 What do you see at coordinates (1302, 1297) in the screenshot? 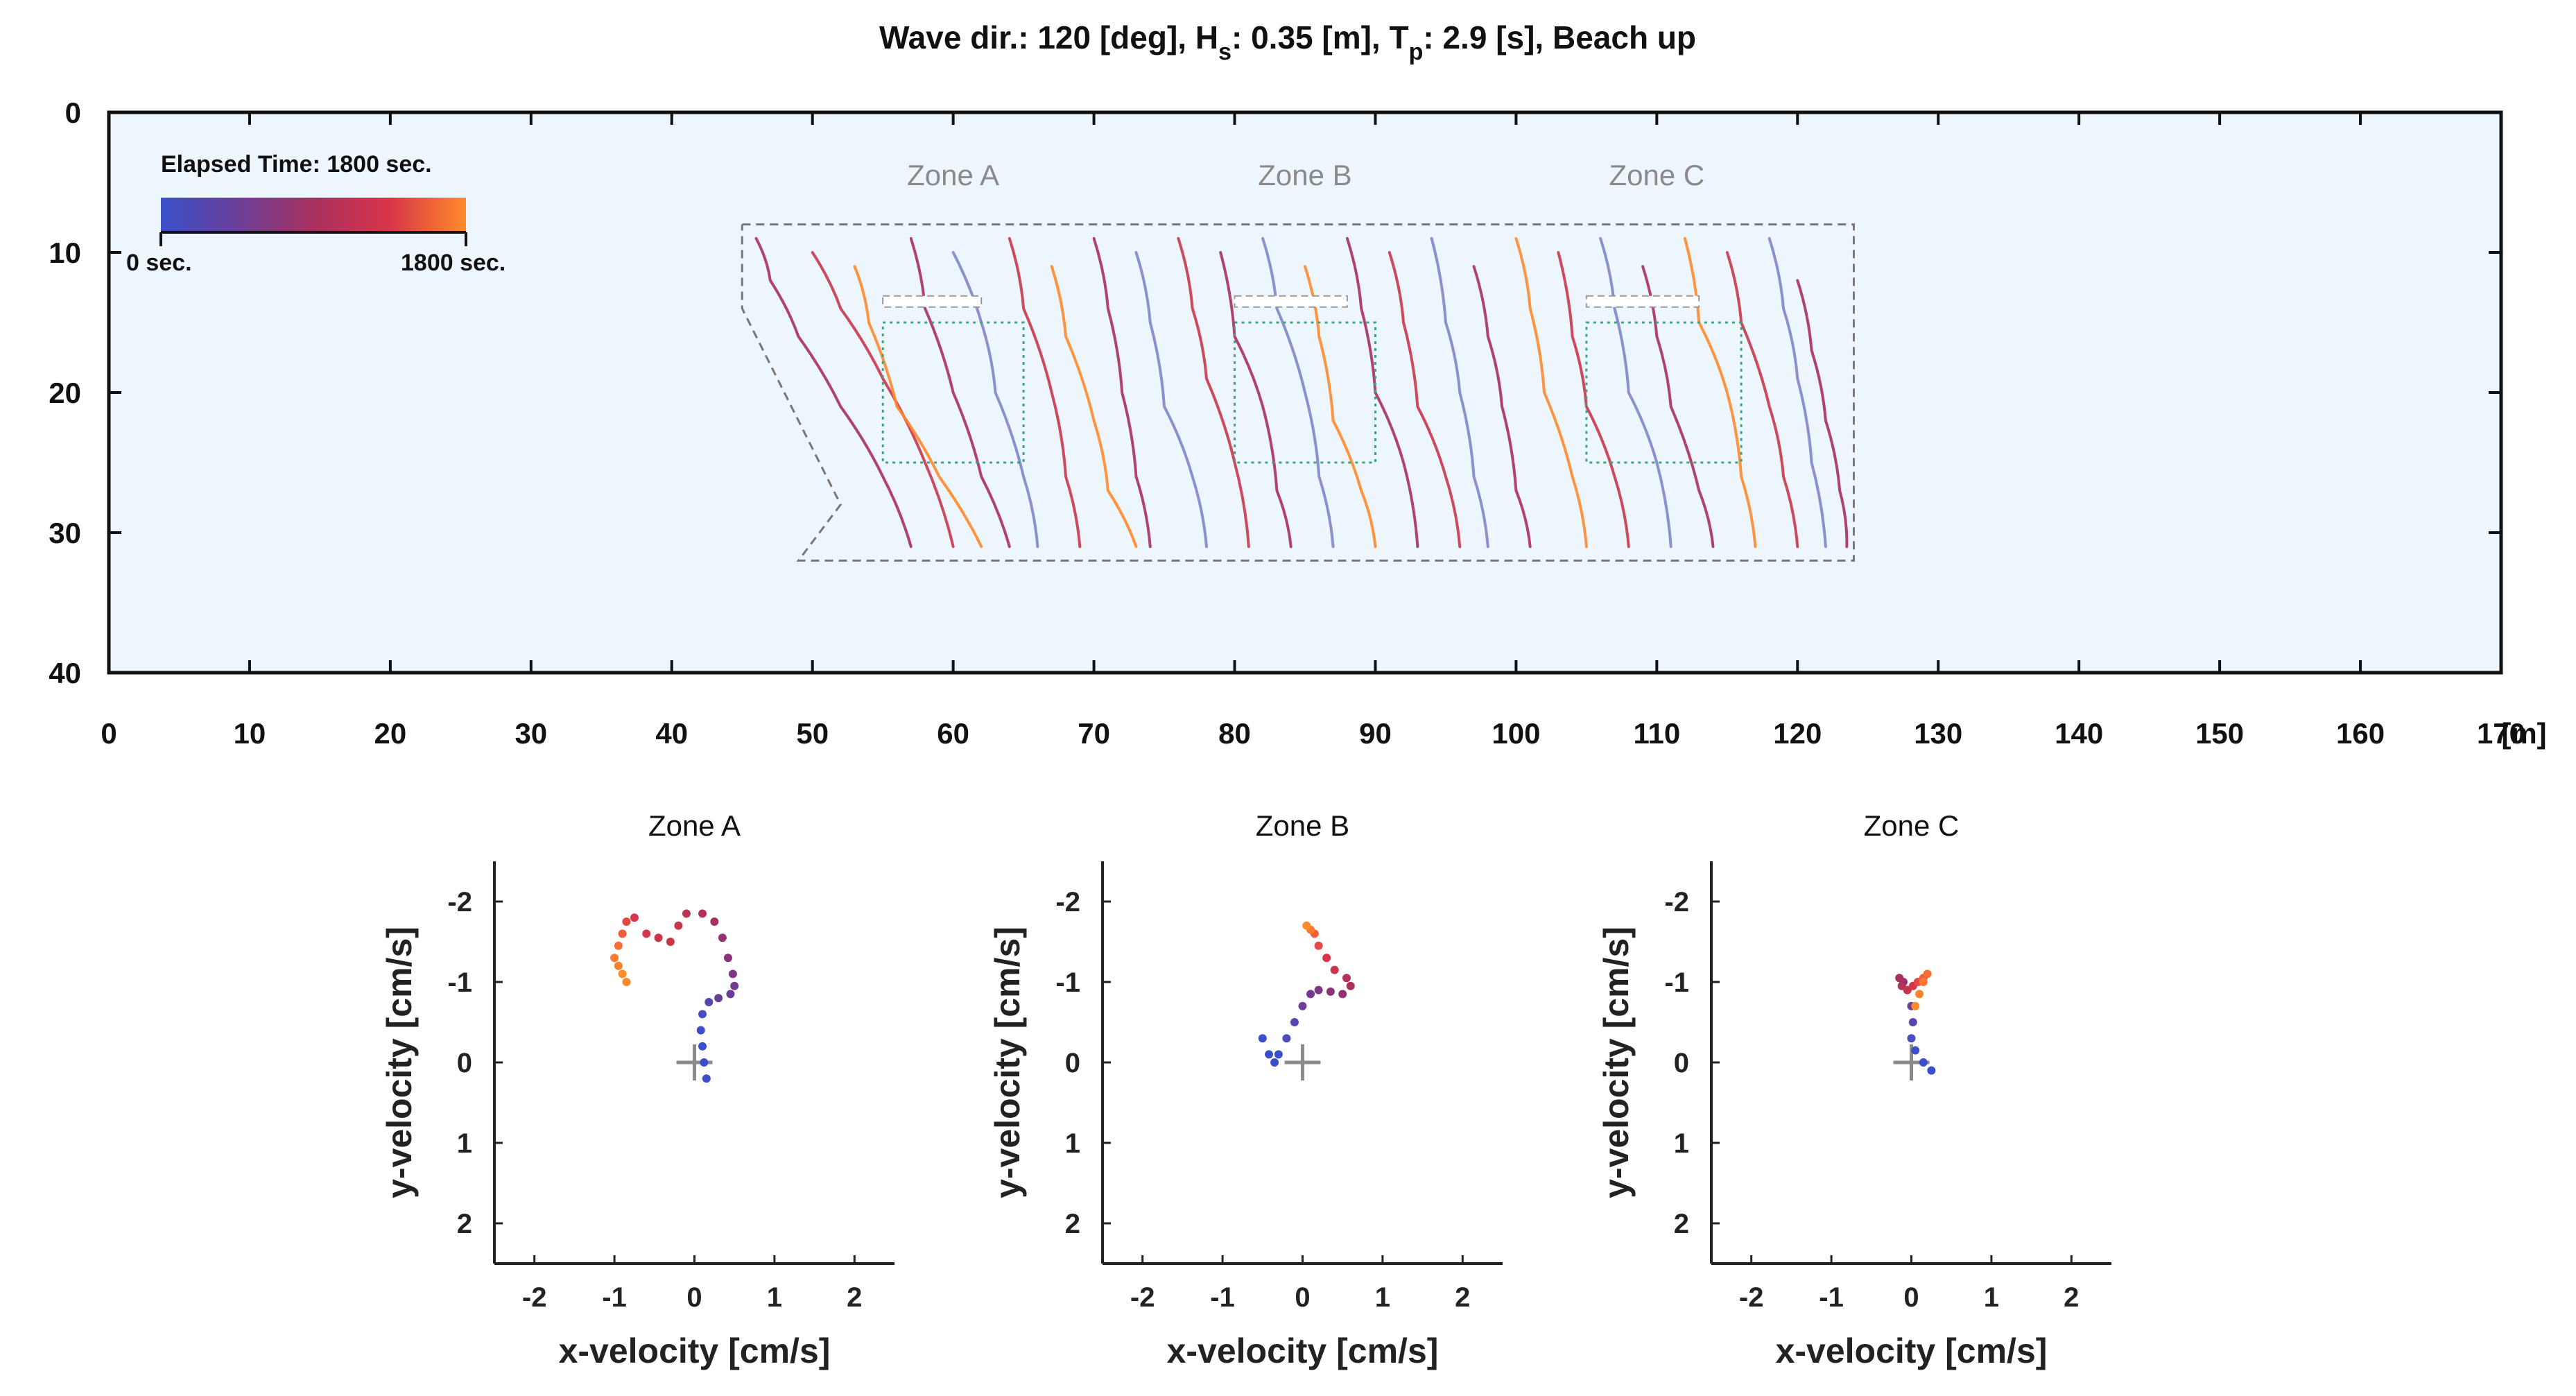
I see `x-tick-label: 0` at bounding box center [1302, 1297].